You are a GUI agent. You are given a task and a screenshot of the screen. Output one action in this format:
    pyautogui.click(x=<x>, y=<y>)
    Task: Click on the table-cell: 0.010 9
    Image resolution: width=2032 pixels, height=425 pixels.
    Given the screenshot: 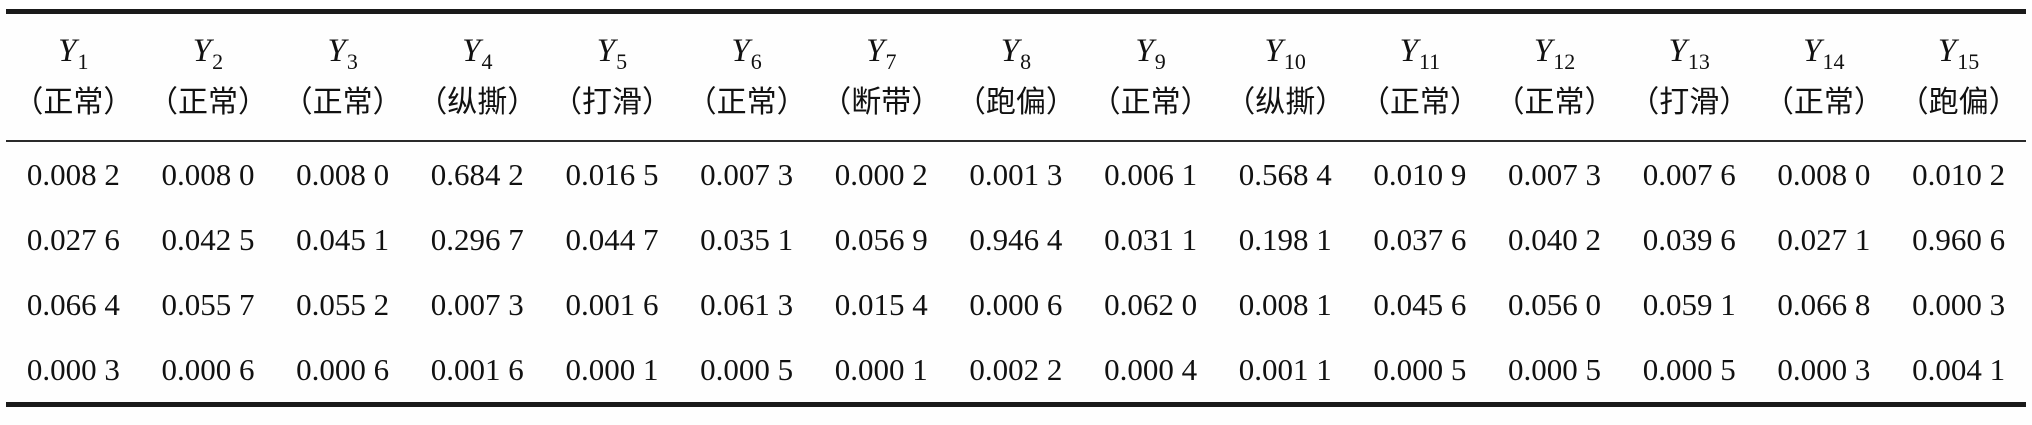 What is the action you would take?
    pyautogui.click(x=1420, y=174)
    